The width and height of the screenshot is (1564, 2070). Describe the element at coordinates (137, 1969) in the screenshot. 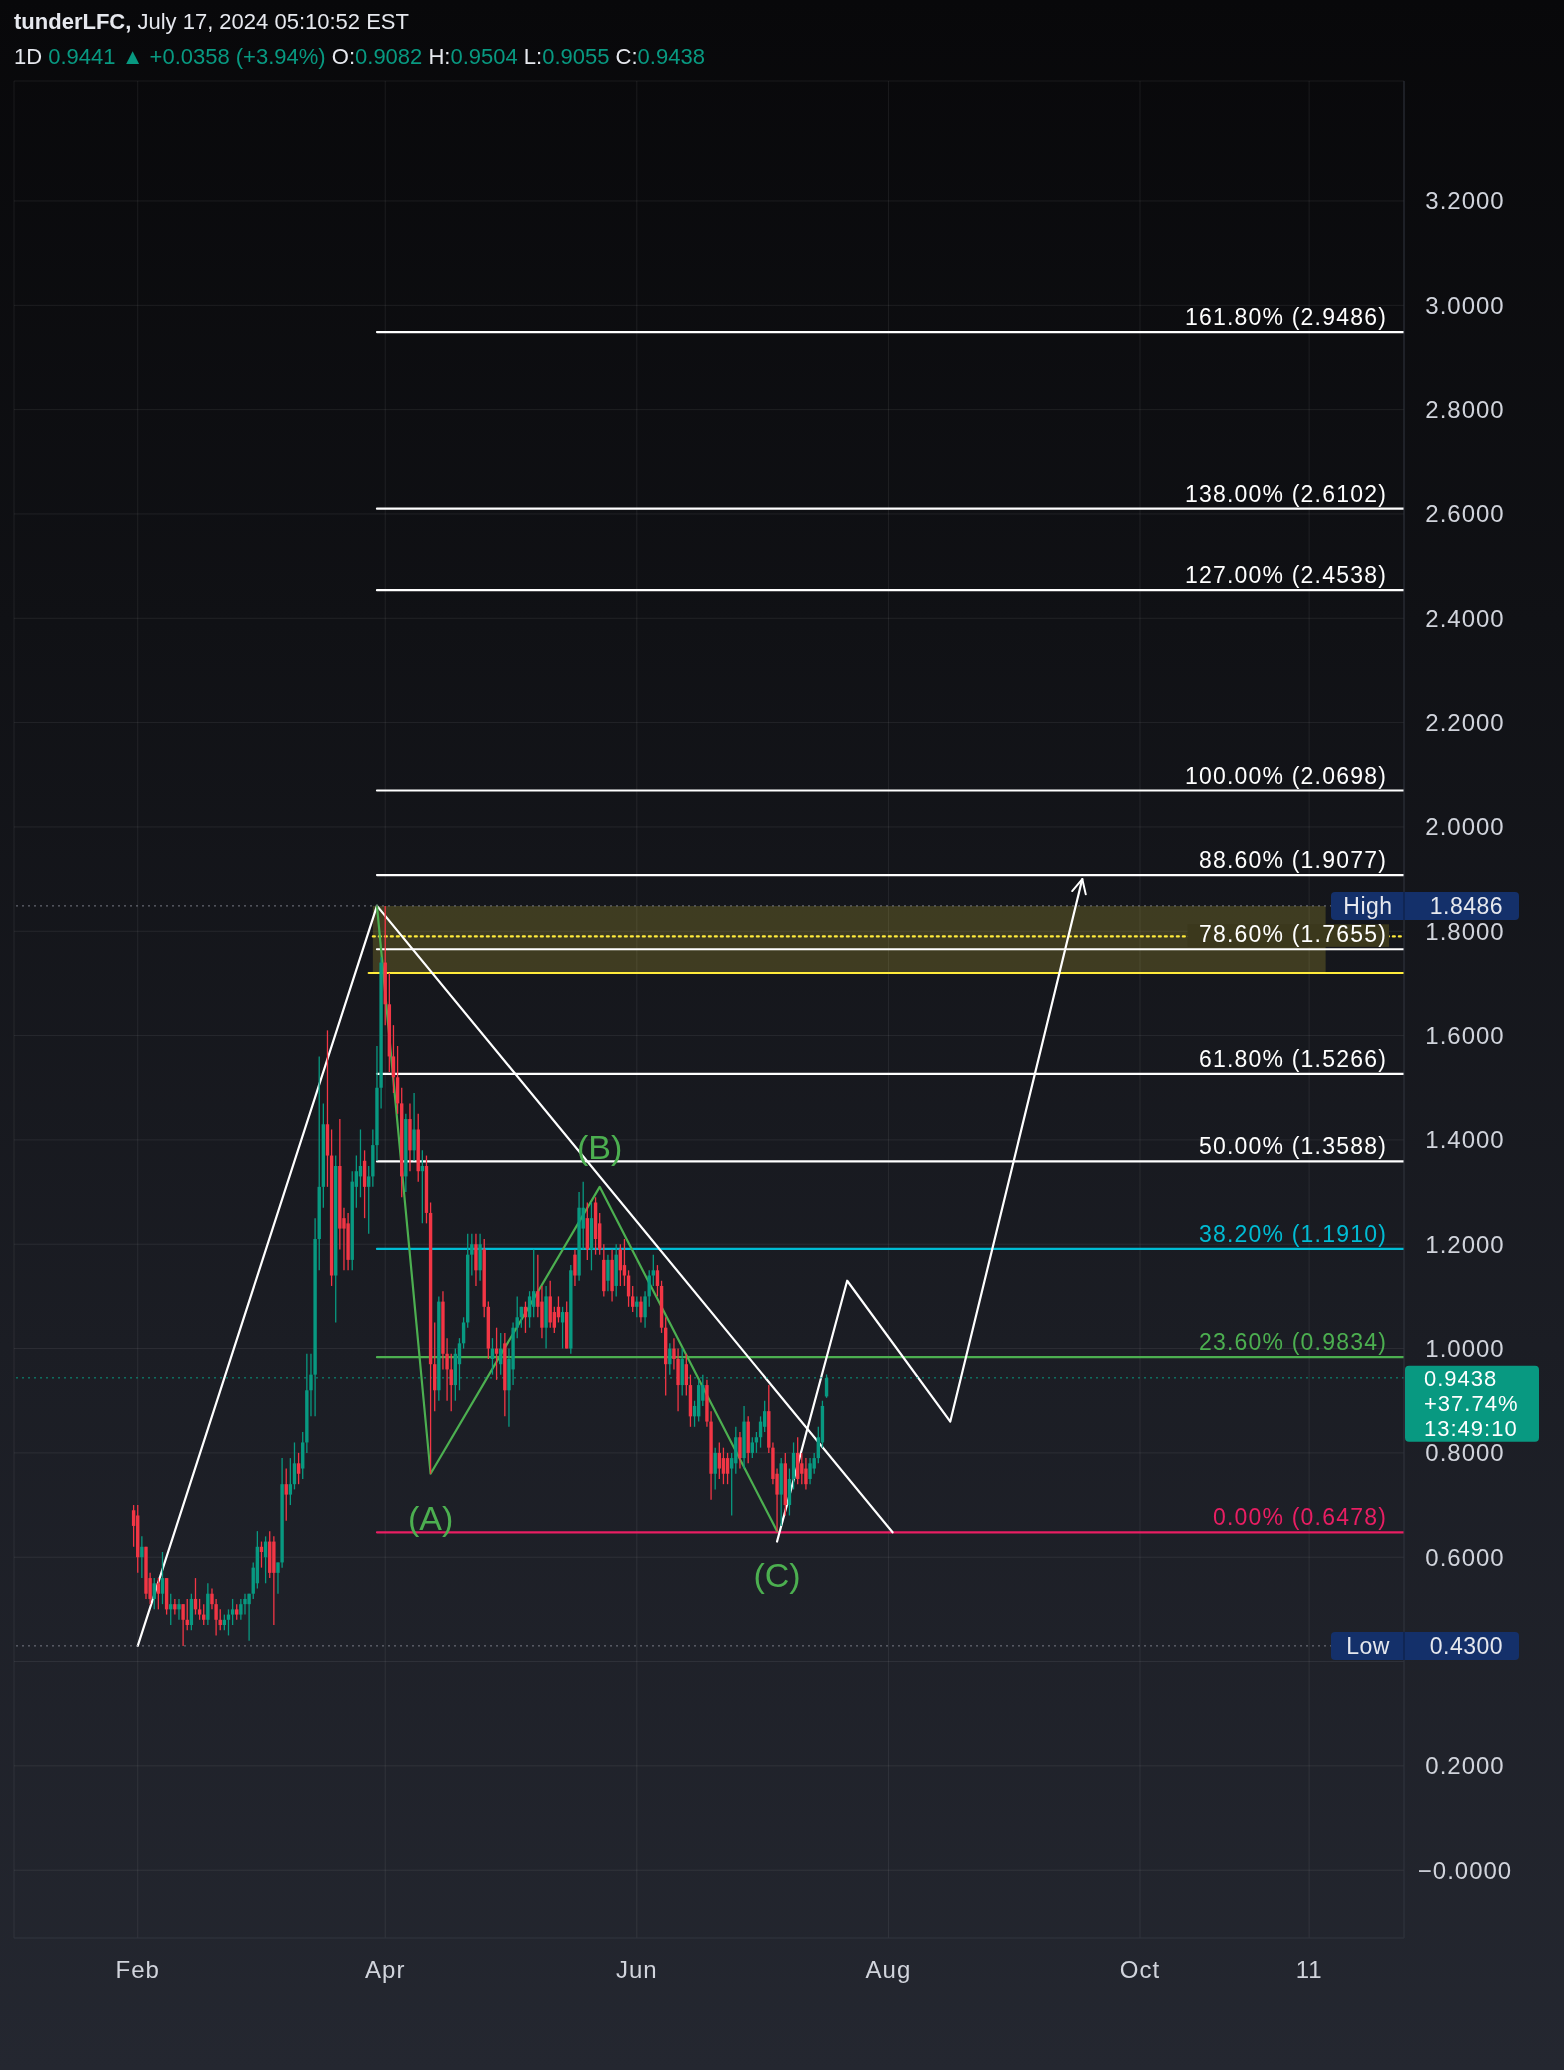

I see `x-tick-label: Feb` at that location.